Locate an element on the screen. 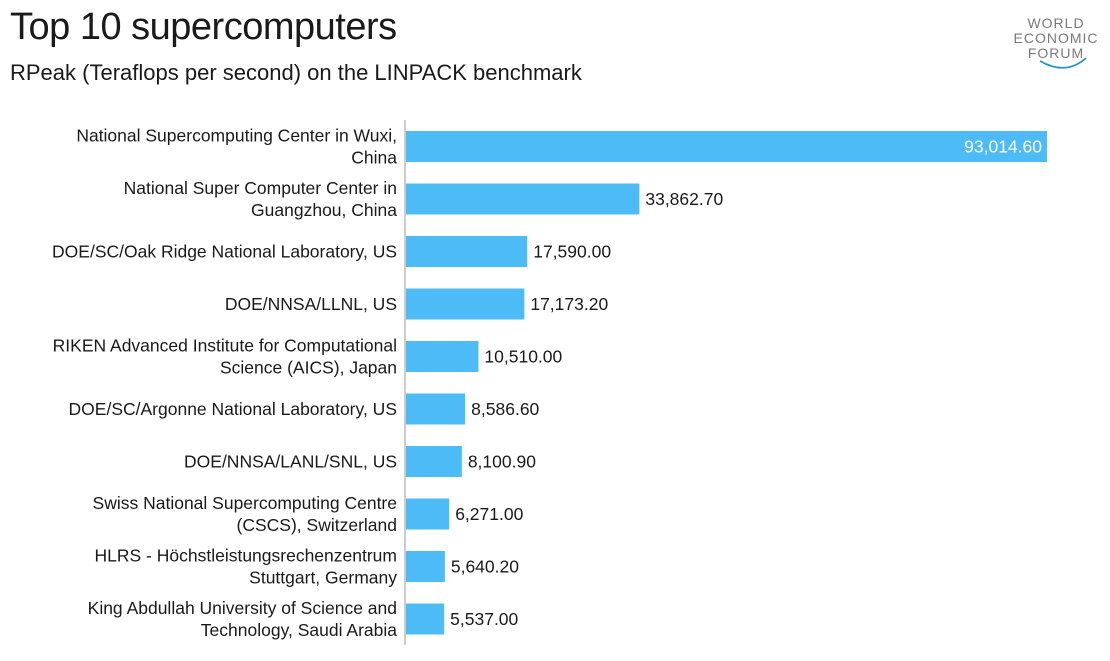  category-label-6: DOE/SC/Argonne National Laboratory, US is located at coordinates (233, 409).